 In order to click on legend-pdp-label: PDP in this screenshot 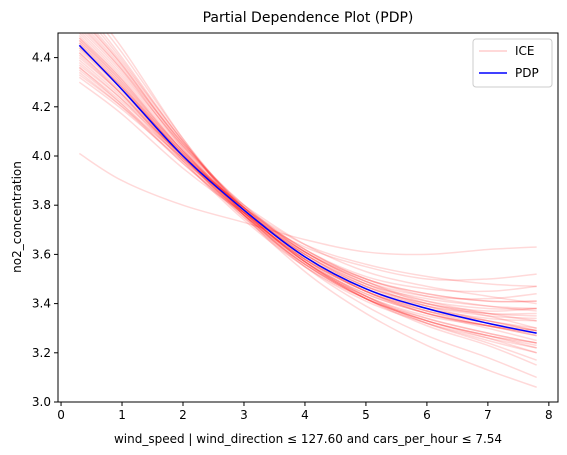, I will do `click(527, 73)`.